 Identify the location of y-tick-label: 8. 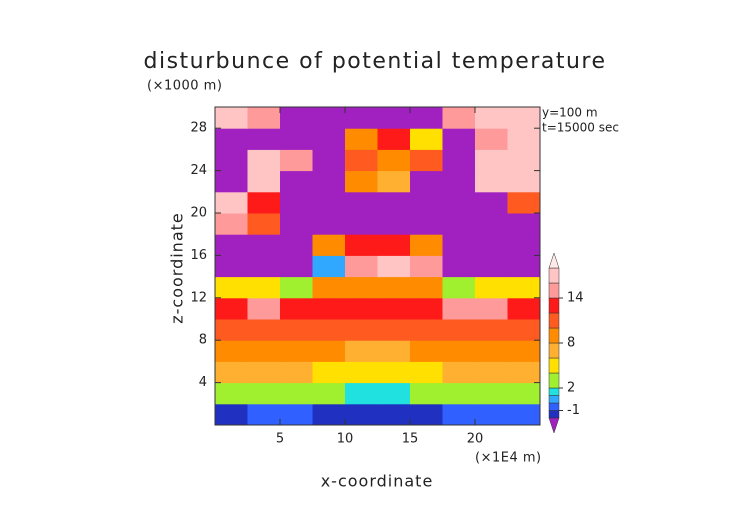
(203, 340).